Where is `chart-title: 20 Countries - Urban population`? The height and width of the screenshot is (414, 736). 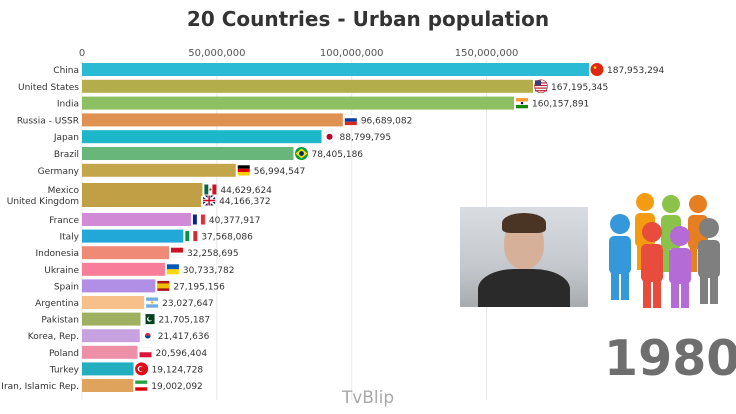 chart-title: 20 Countries - Urban population is located at coordinates (368, 19).